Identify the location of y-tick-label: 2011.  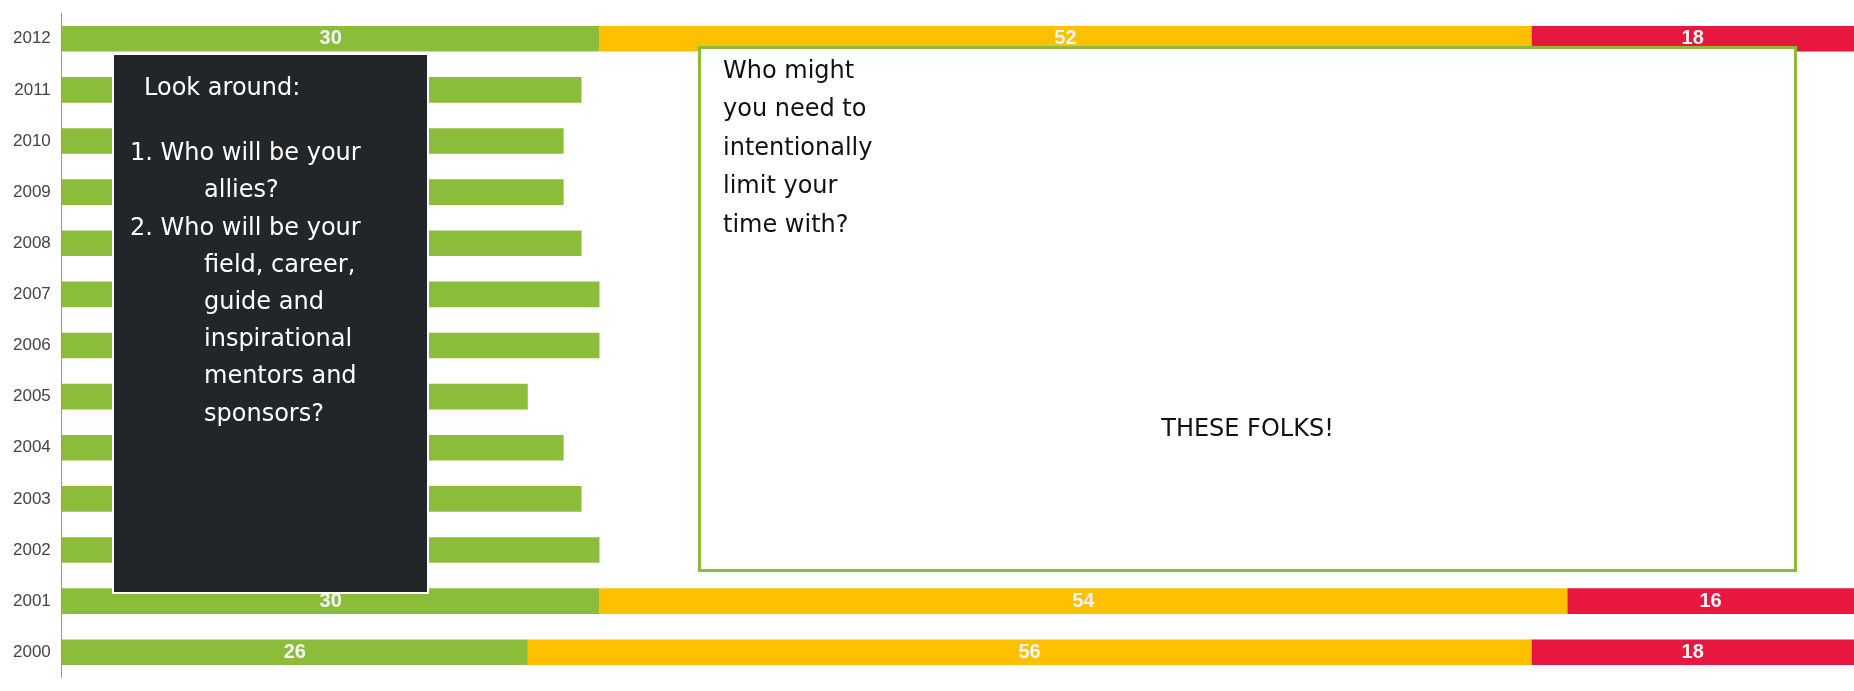
(32, 89).